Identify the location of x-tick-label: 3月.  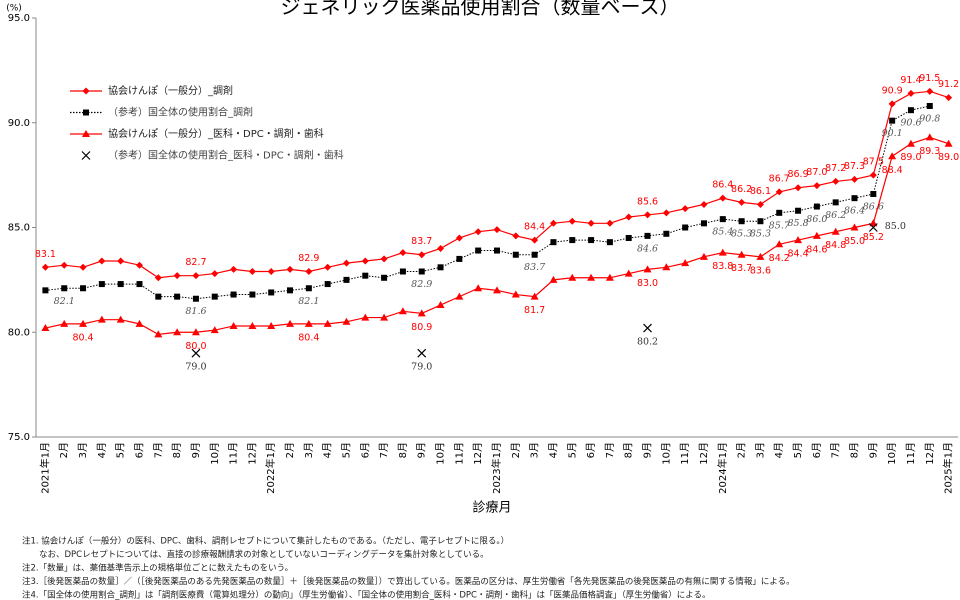
(535, 450).